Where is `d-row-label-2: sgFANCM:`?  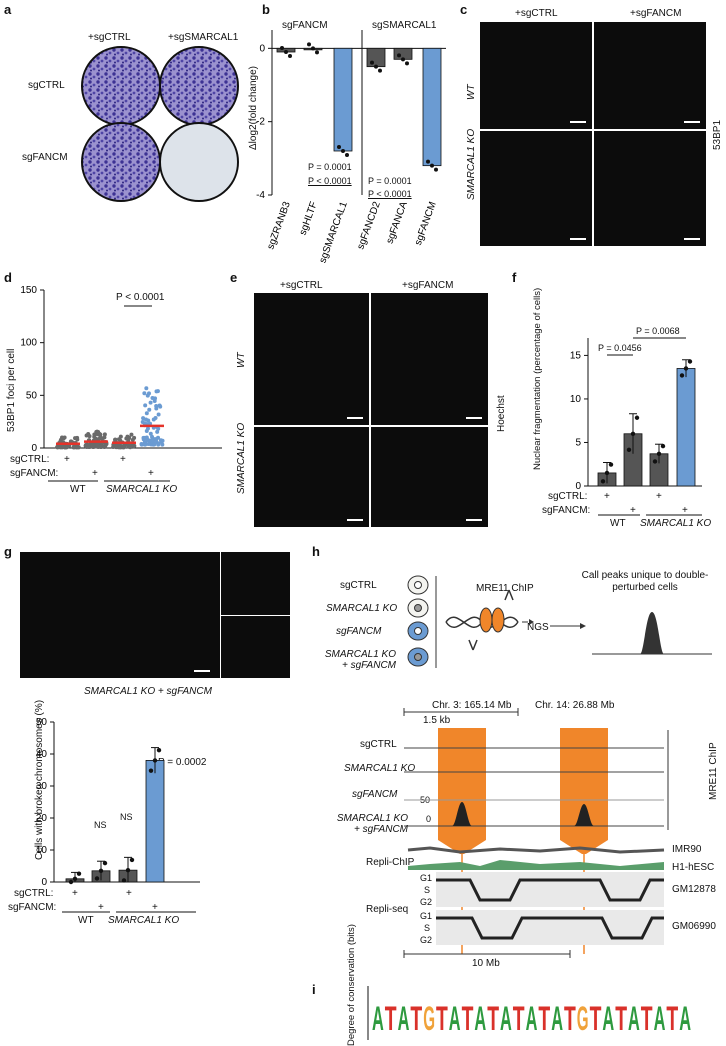 d-row-label-2: sgFANCM: is located at coordinates (34, 473).